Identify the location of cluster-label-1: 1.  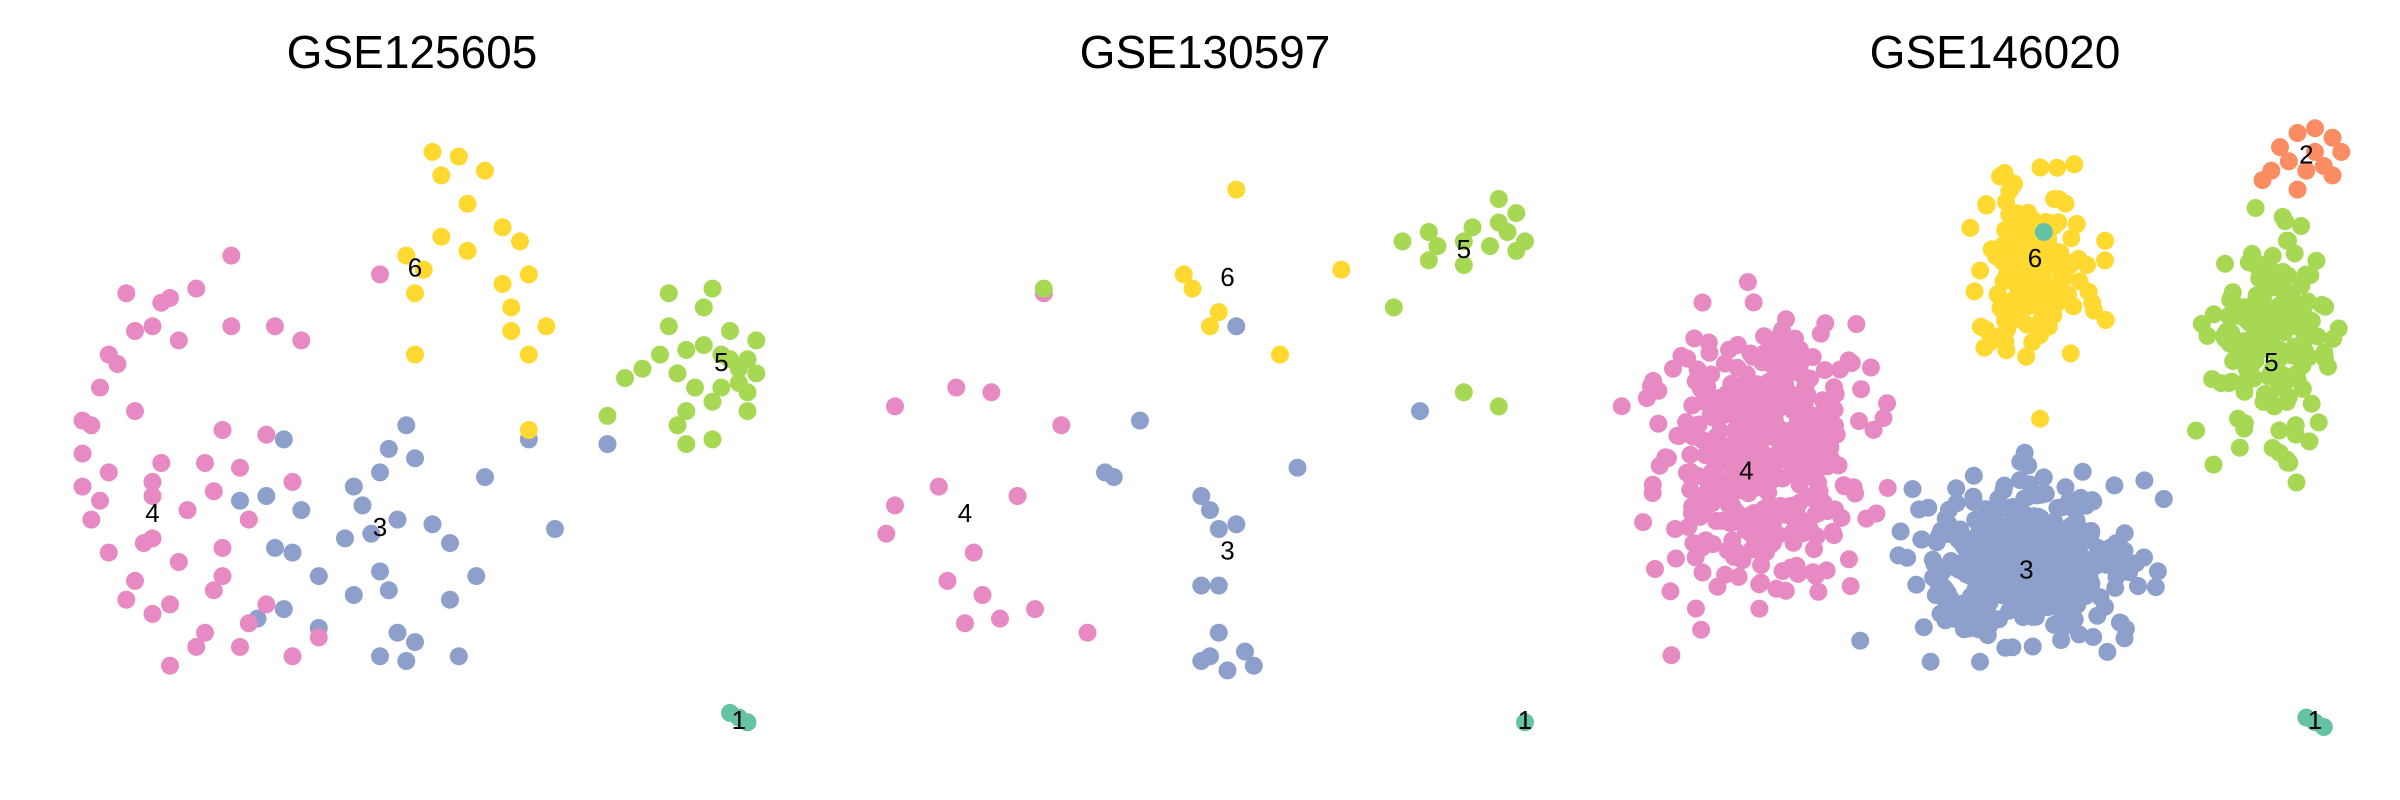
(739, 720).